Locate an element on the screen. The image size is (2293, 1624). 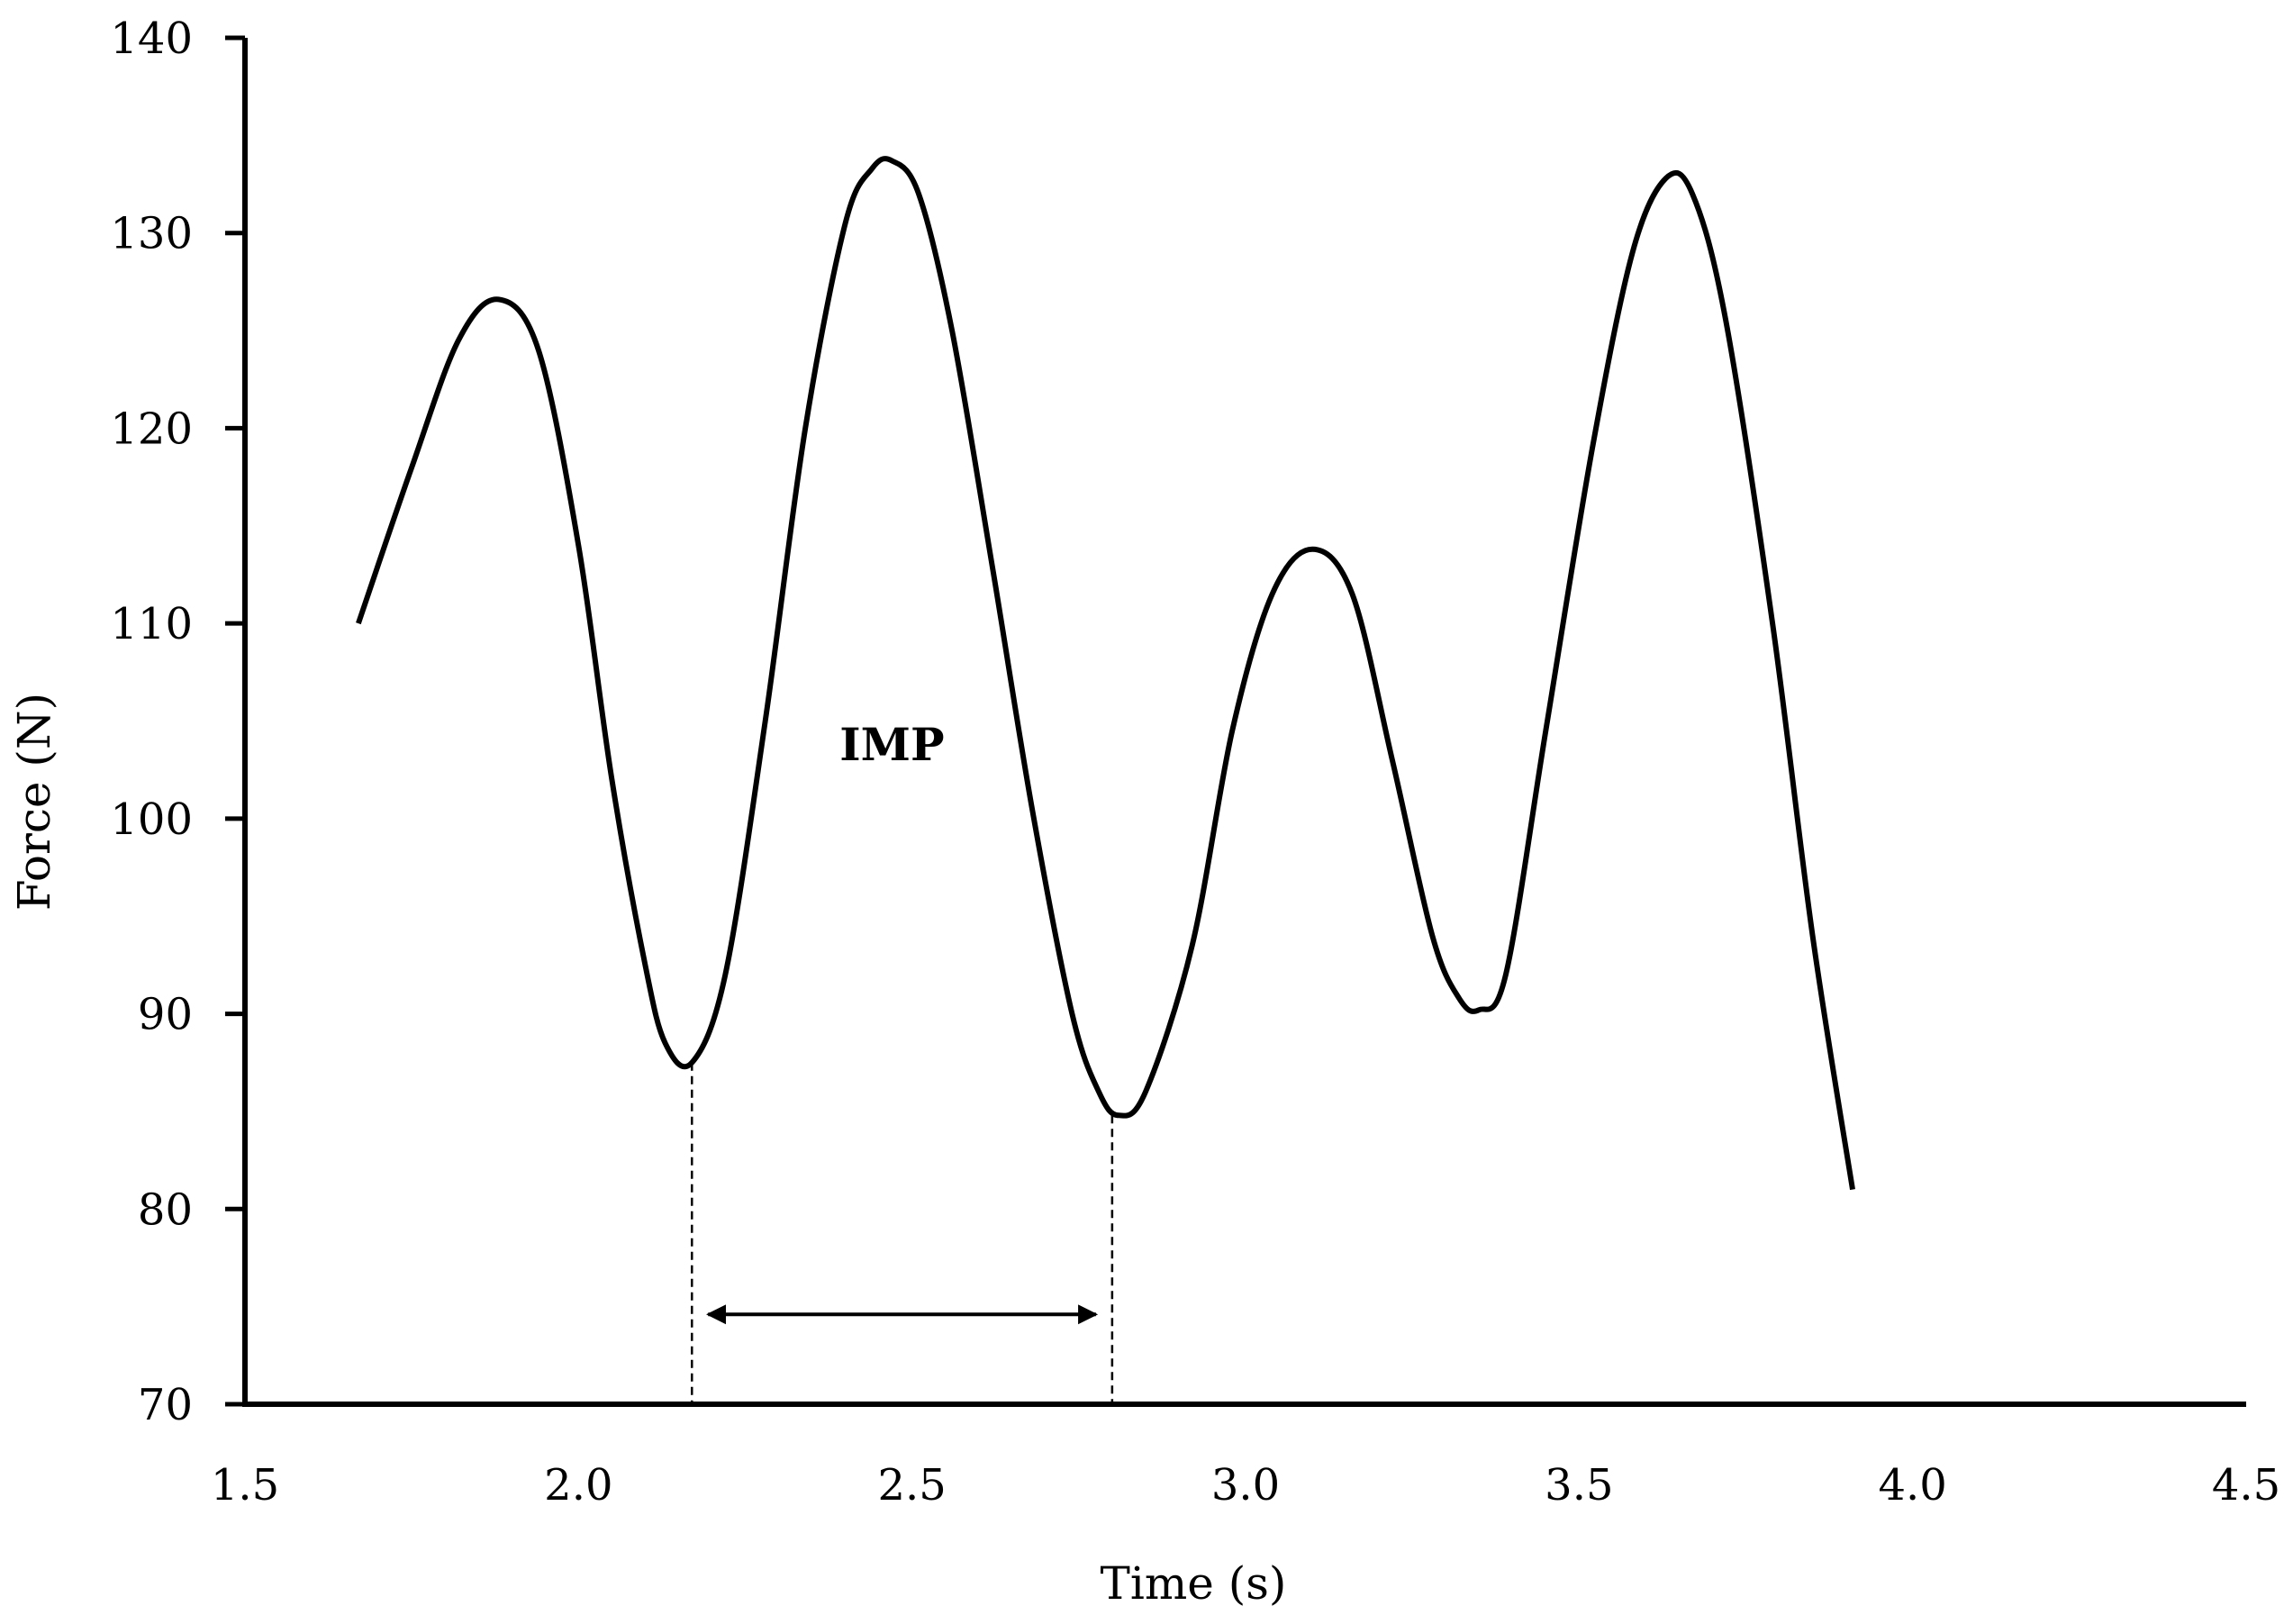
x-tick-label: 3.5 is located at coordinates (1579, 1485).